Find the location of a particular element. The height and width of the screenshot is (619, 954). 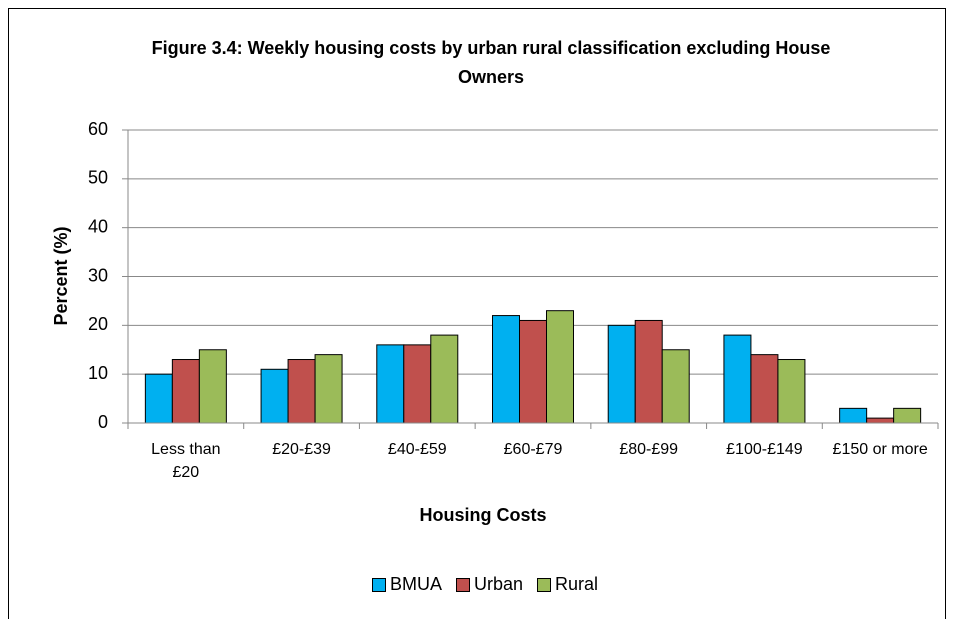

y-tick-label: 40 is located at coordinates (98, 226).